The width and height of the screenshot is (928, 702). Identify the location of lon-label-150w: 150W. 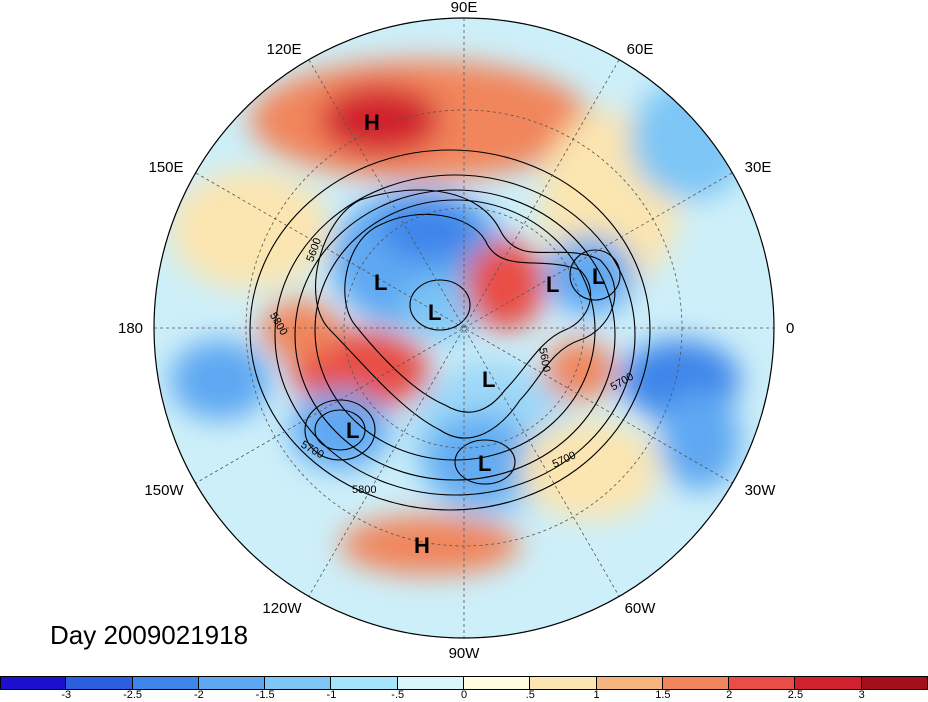
(164, 490).